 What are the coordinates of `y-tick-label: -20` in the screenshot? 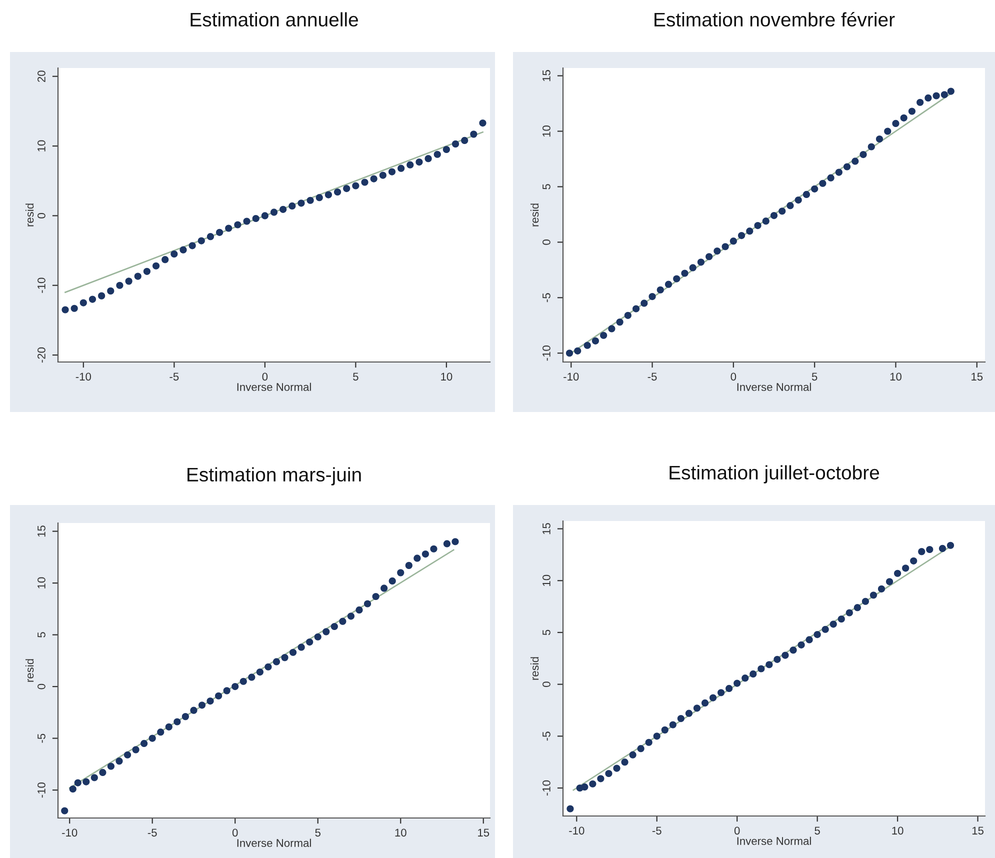 It's located at (42, 355).